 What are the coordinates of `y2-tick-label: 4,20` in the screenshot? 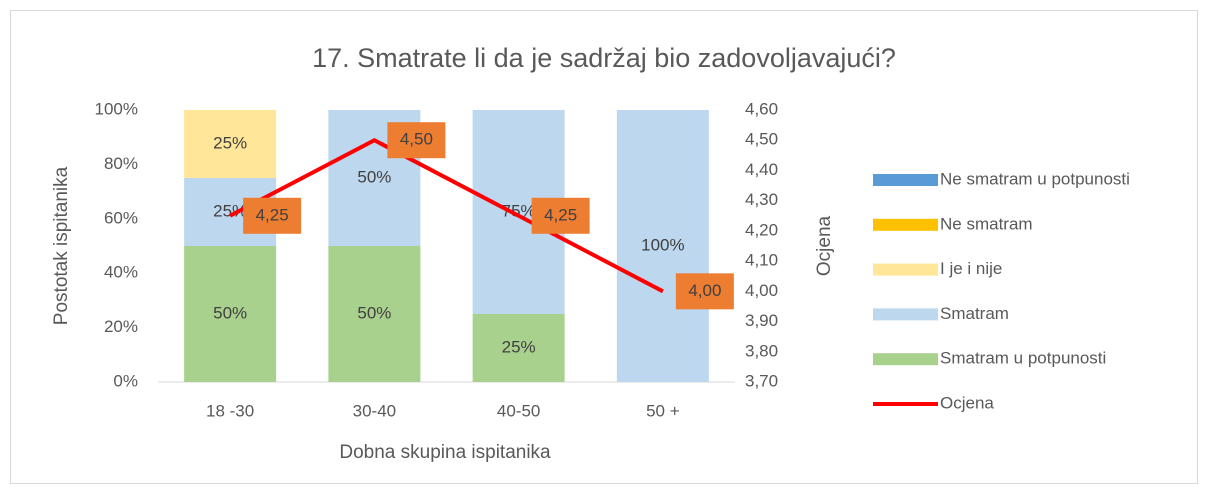 It's located at (761, 229).